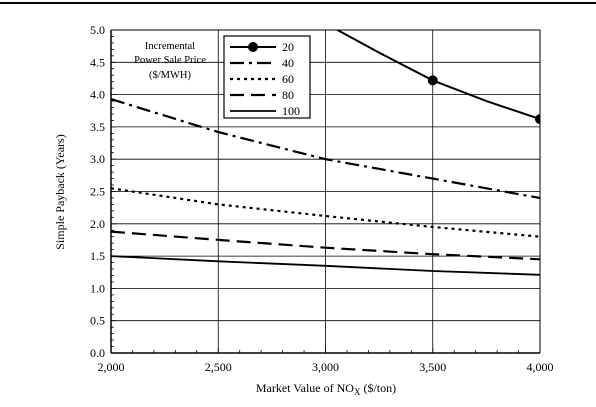  I want to click on y-tick-label: 3.5, so click(97, 127).